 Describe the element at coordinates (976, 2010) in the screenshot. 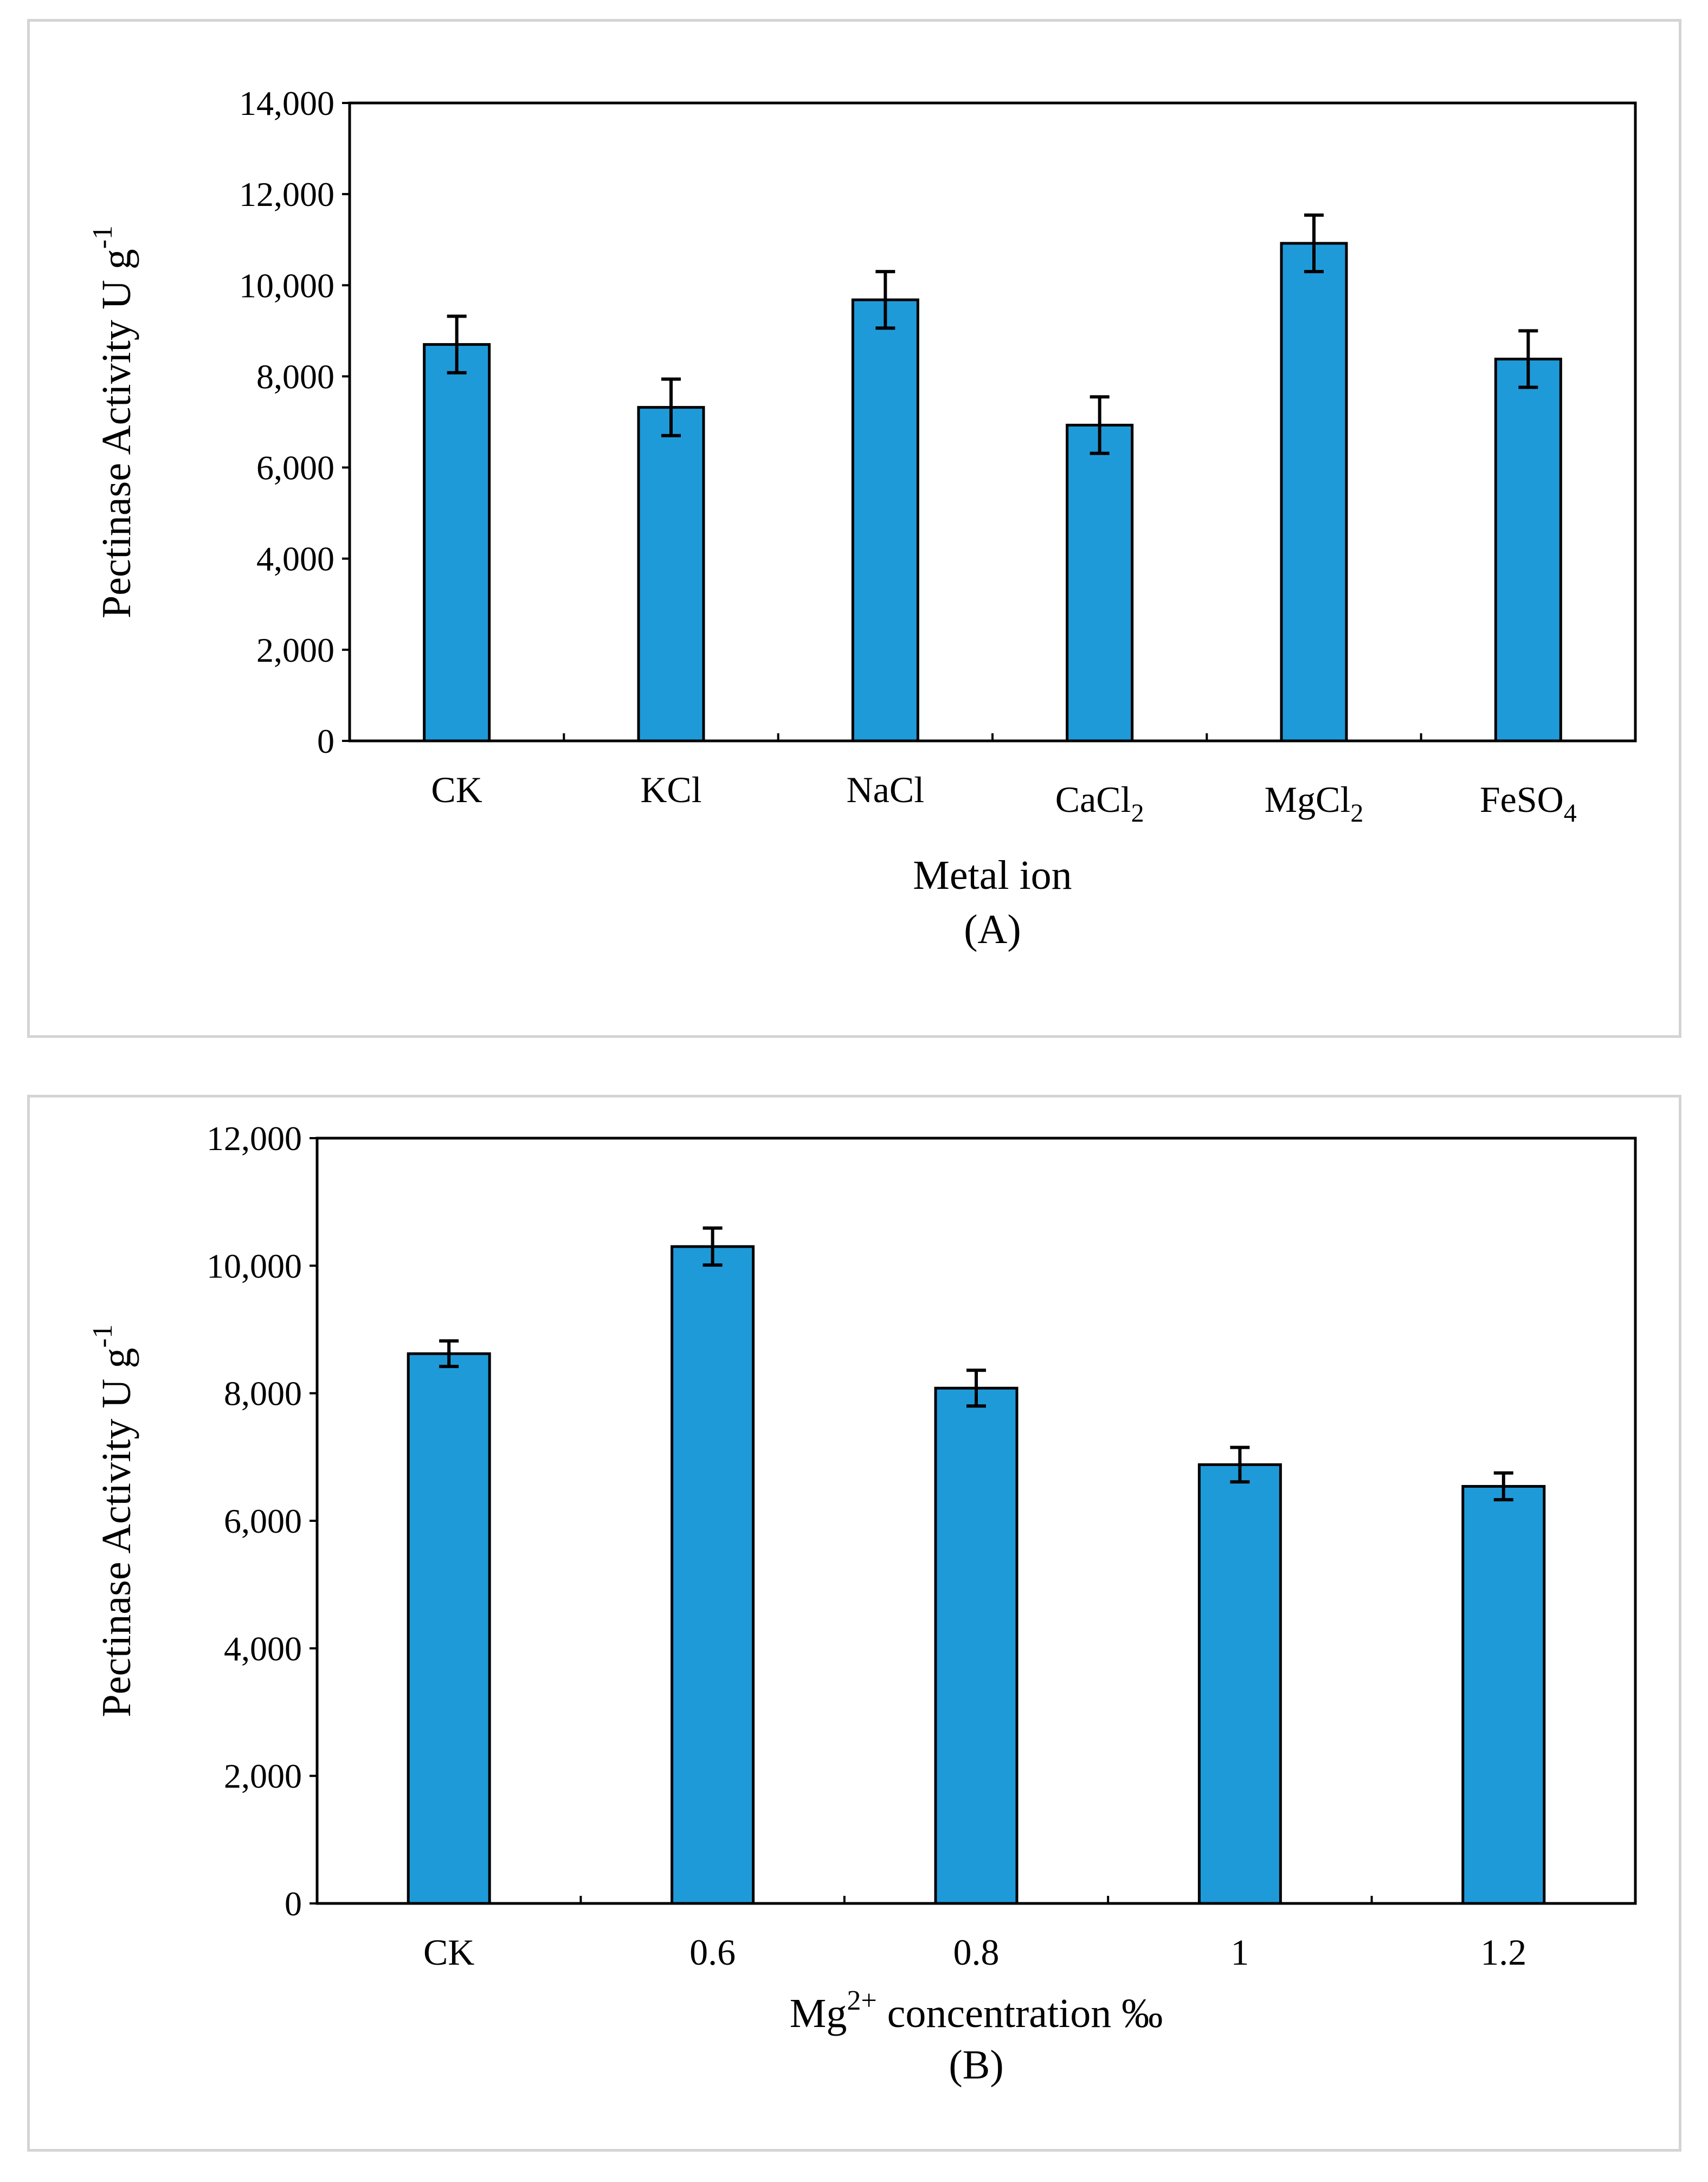

I see `x-axis-title: Mg2+ concentration ‰` at that location.